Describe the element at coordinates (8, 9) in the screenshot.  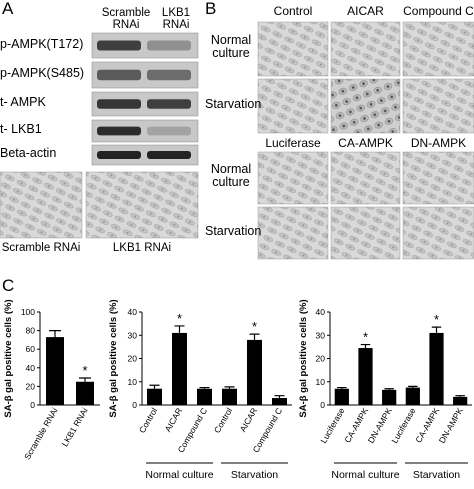
I see `panel-label: A` at that location.